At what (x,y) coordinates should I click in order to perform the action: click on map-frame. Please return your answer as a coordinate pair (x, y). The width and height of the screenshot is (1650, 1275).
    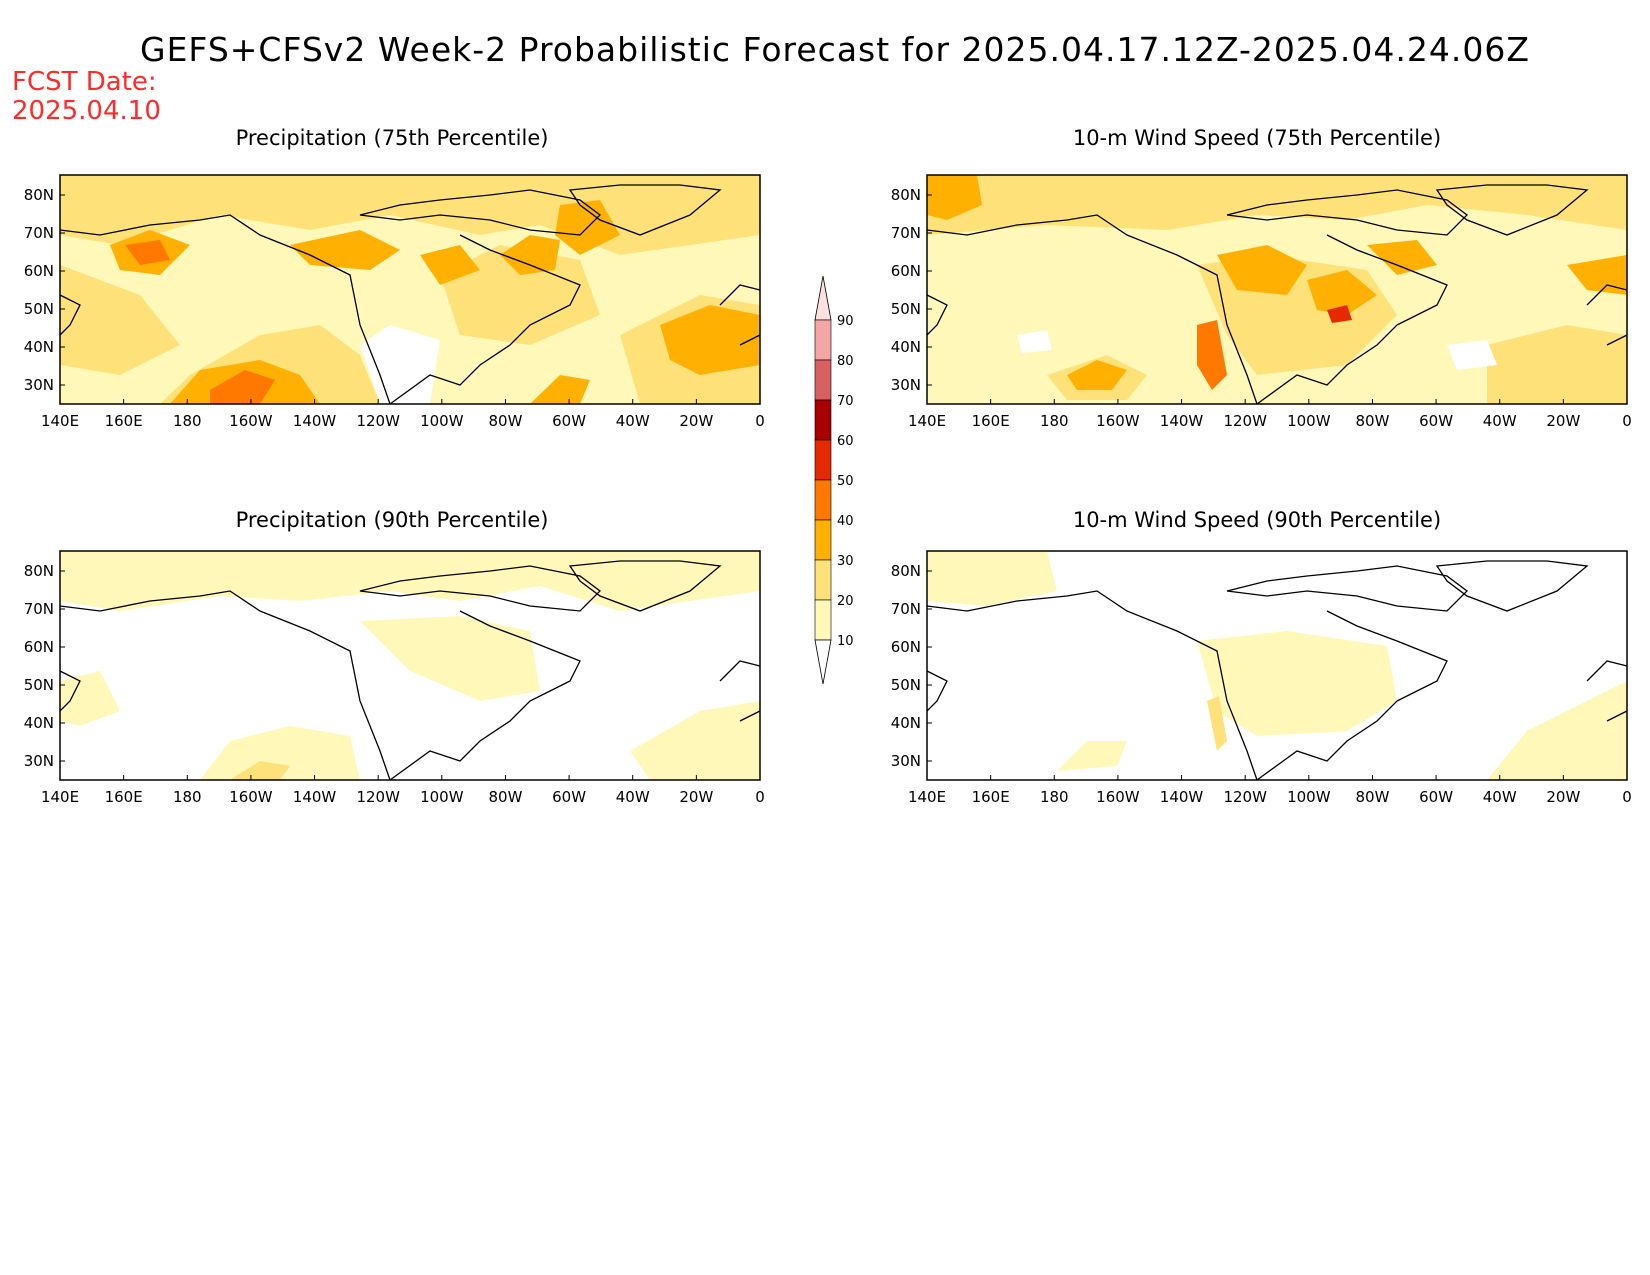
    Looking at the image, I should click on (1277, 665).